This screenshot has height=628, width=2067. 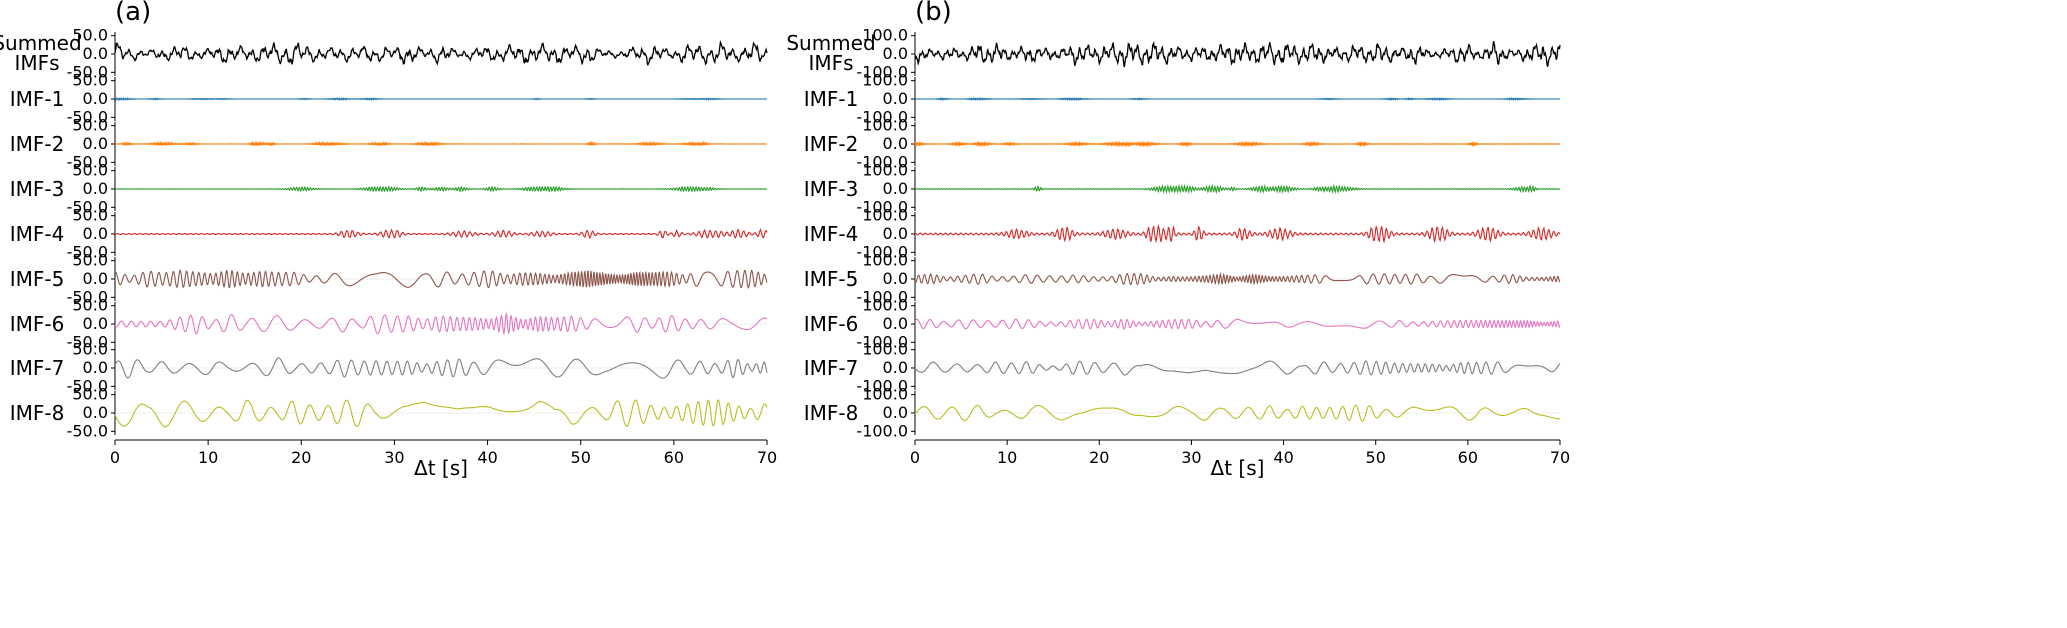 I want to click on row-label: IMF-7, so click(x=831, y=368).